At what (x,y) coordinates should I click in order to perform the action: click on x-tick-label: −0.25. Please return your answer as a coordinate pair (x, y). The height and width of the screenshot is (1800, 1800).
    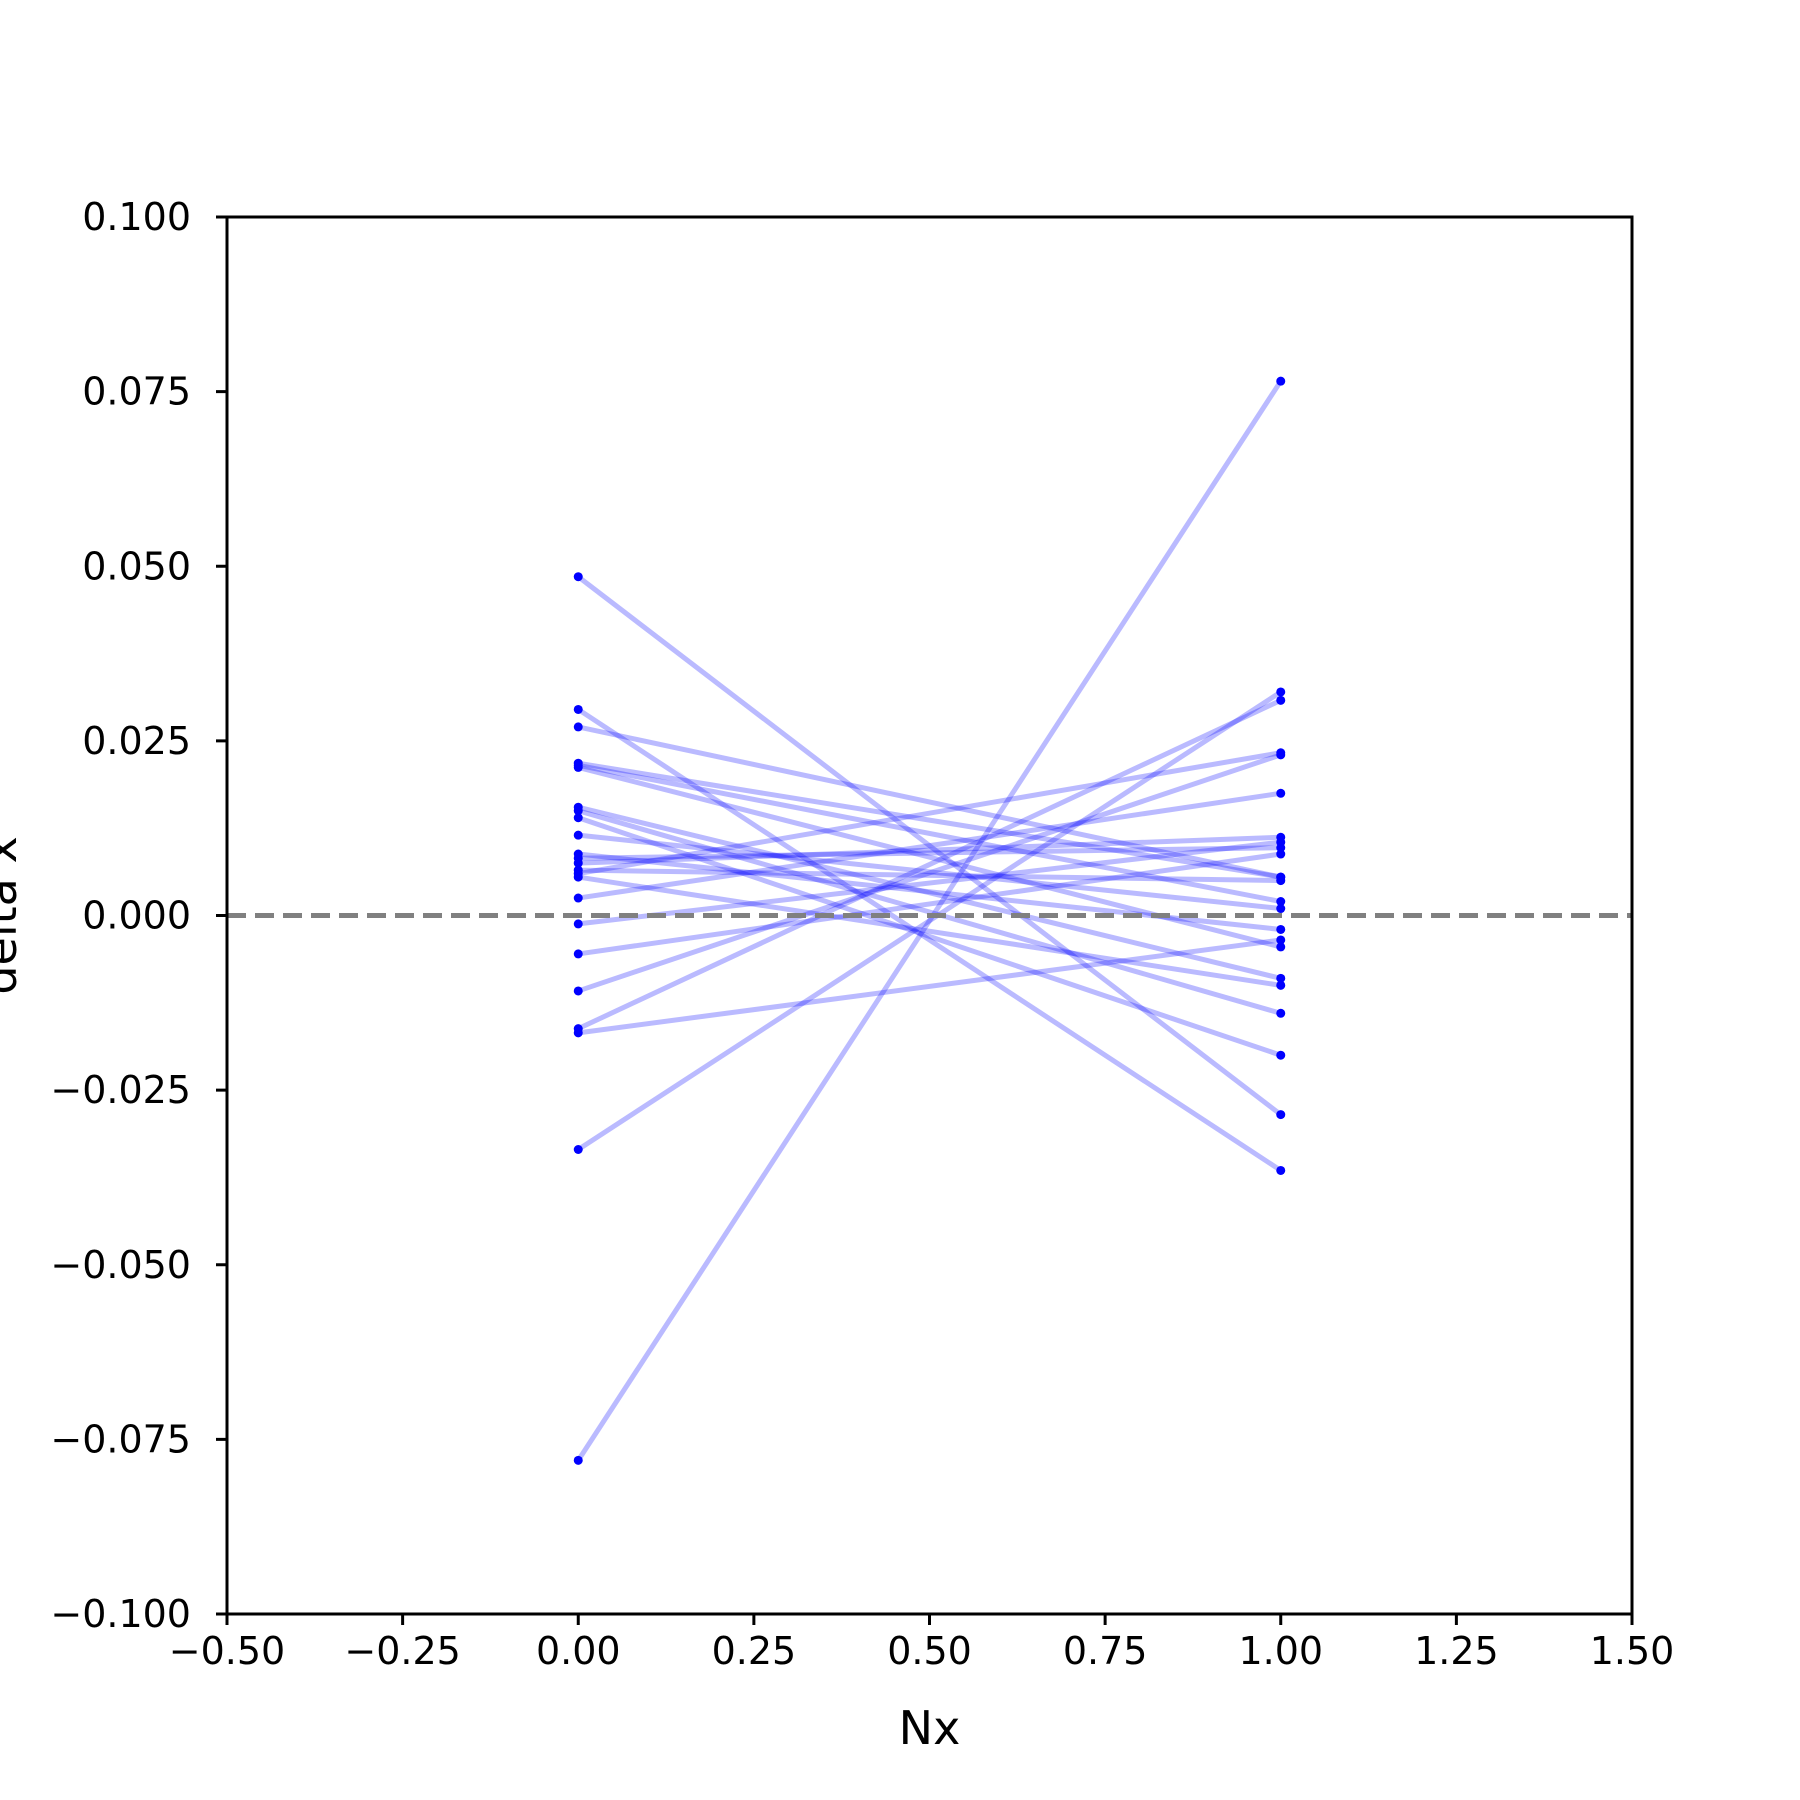
    Looking at the image, I should click on (402, 1651).